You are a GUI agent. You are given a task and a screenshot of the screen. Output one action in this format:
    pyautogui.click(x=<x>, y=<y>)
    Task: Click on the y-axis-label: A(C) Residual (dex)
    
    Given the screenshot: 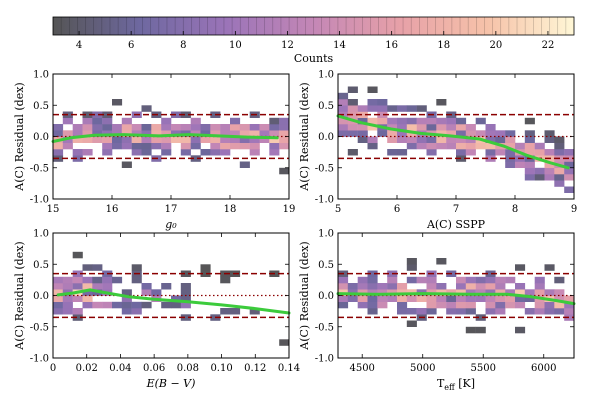 What is the action you would take?
    pyautogui.click(x=19, y=295)
    